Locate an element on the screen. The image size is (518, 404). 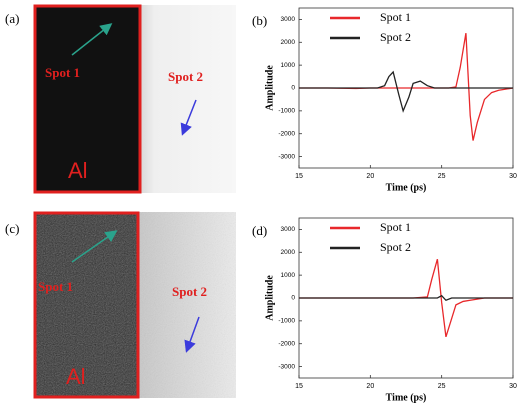
panel-label: (a) is located at coordinates (12, 18).